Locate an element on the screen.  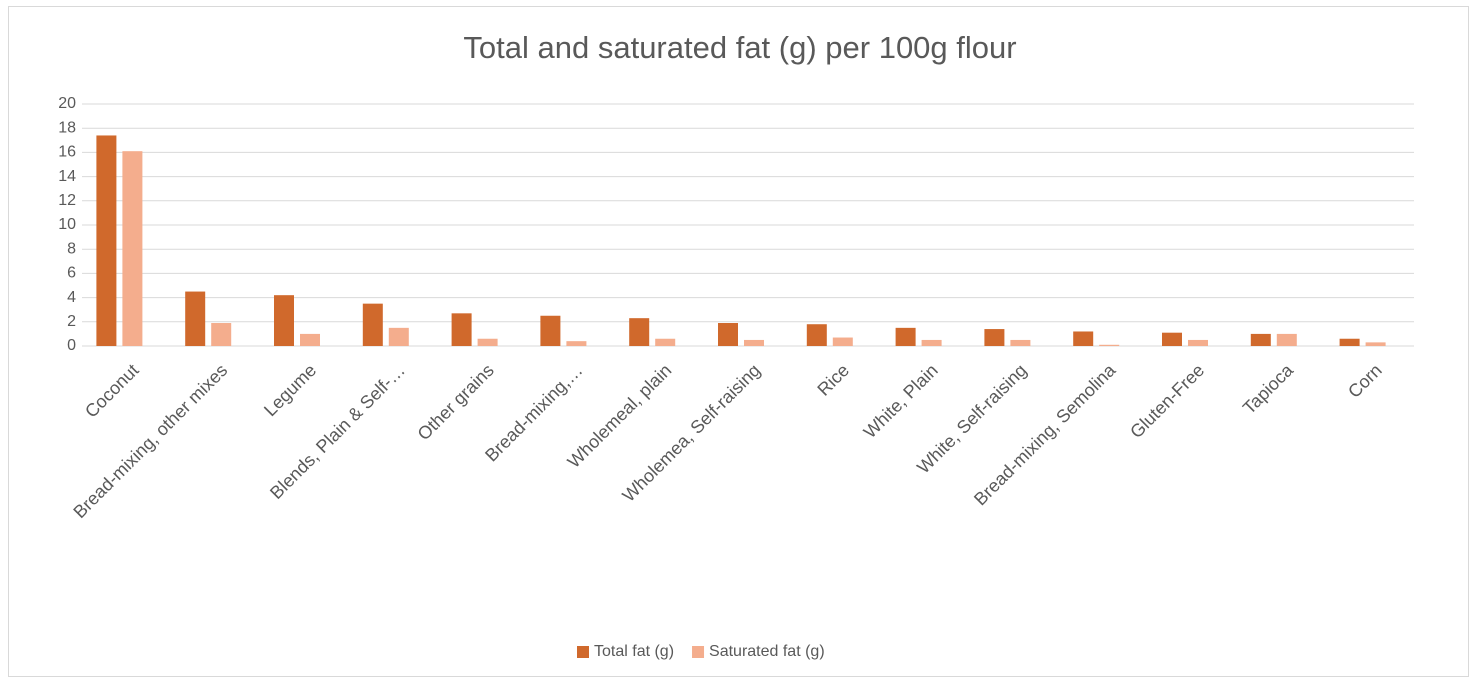
y-tick-label: 14 is located at coordinates (67, 176).